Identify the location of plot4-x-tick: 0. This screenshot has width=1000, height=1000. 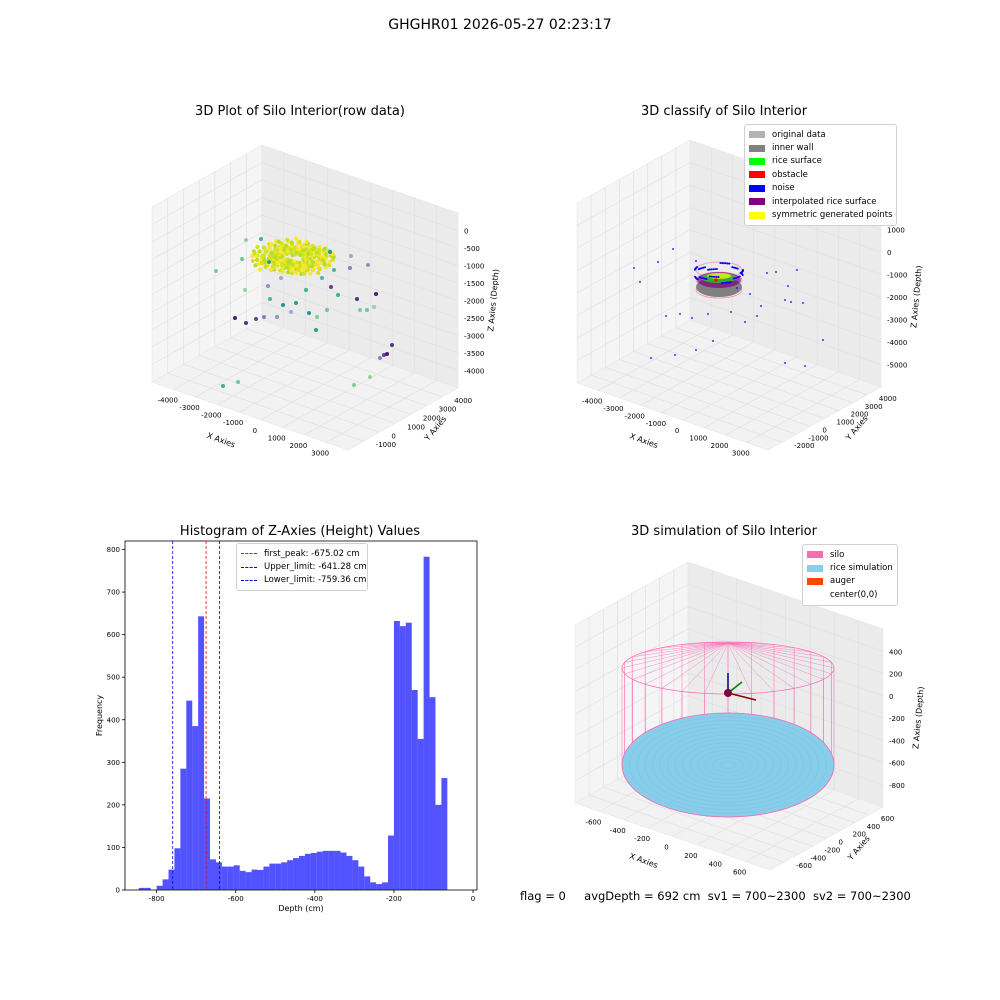
(666, 848).